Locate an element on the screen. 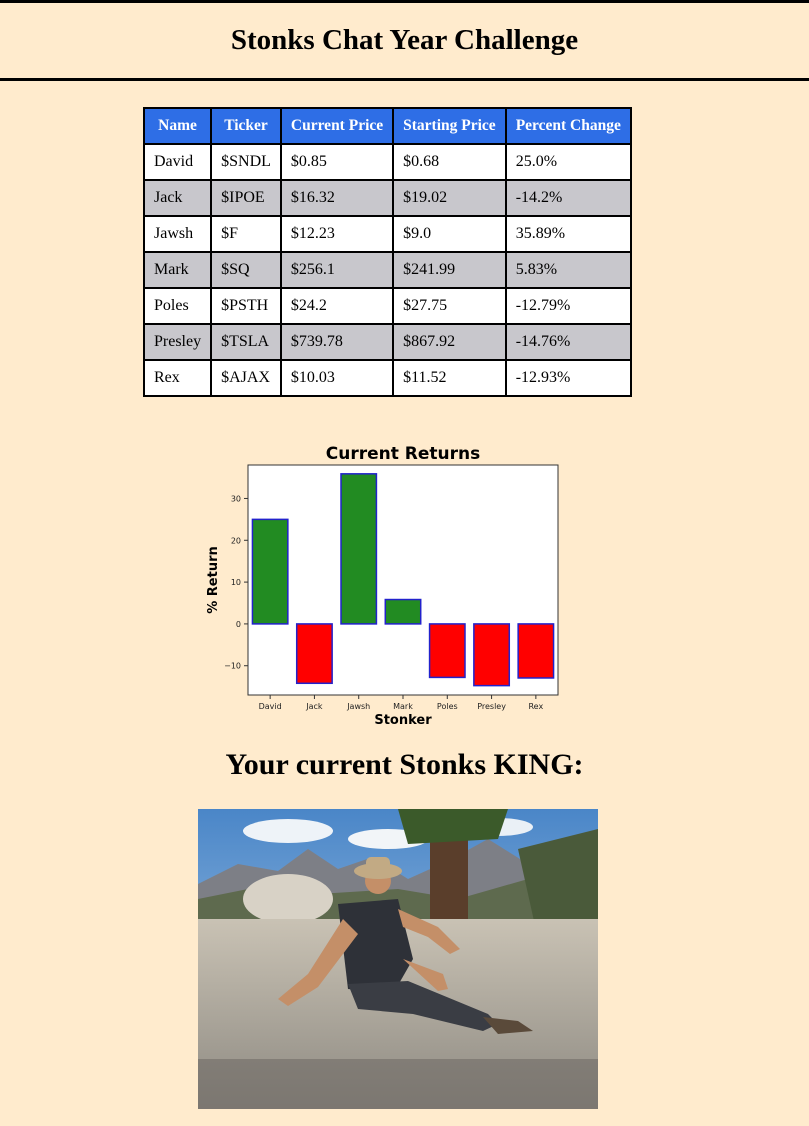 This screenshot has width=809, height=1126. king-heading: Your current Stonks KING: is located at coordinates (404, 764).